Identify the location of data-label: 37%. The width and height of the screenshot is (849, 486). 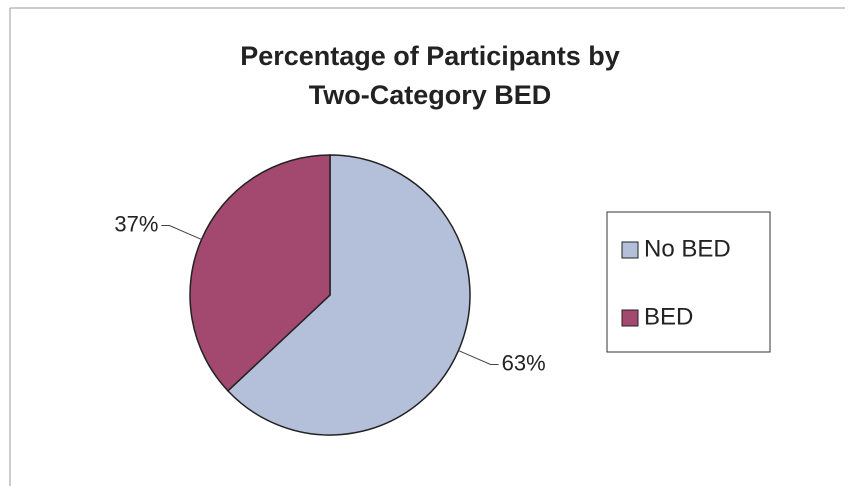
(136, 223).